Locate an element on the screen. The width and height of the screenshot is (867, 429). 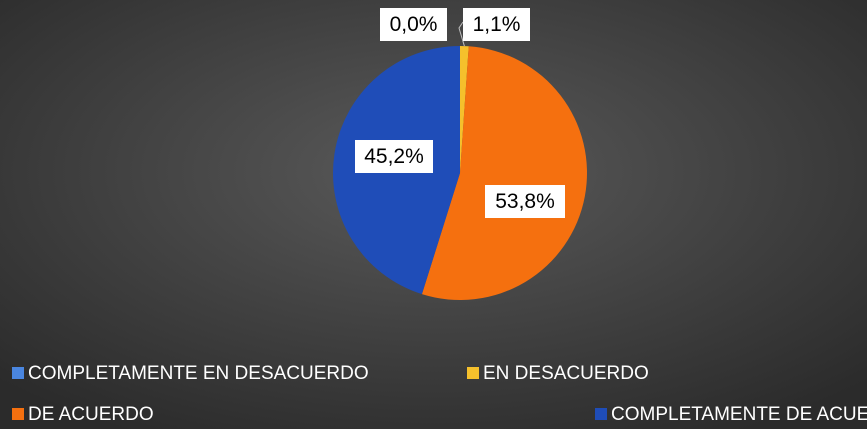
legend-label: DE ACUERDO is located at coordinates (91, 414).